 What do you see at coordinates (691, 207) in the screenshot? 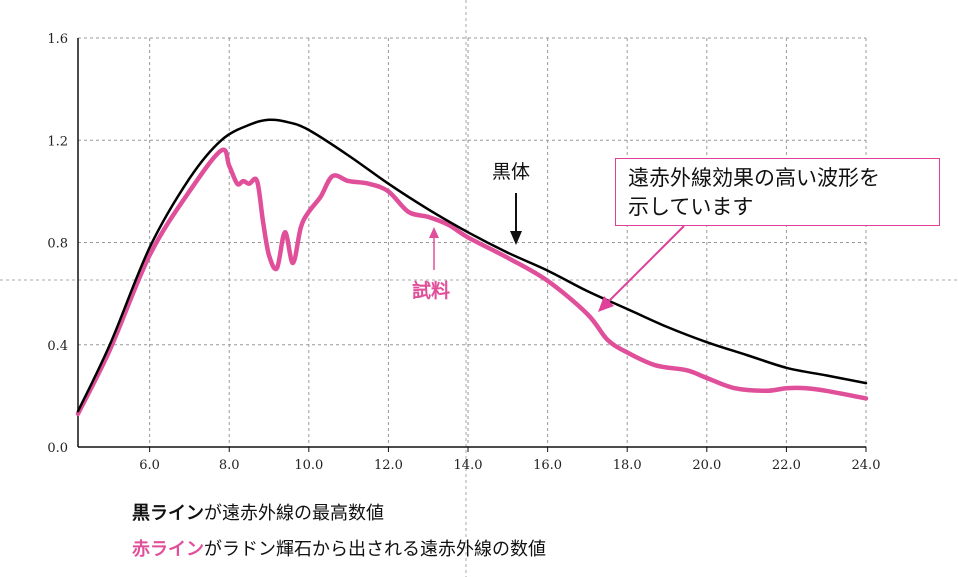
I see `callout-line-2: 示しています` at bounding box center [691, 207].